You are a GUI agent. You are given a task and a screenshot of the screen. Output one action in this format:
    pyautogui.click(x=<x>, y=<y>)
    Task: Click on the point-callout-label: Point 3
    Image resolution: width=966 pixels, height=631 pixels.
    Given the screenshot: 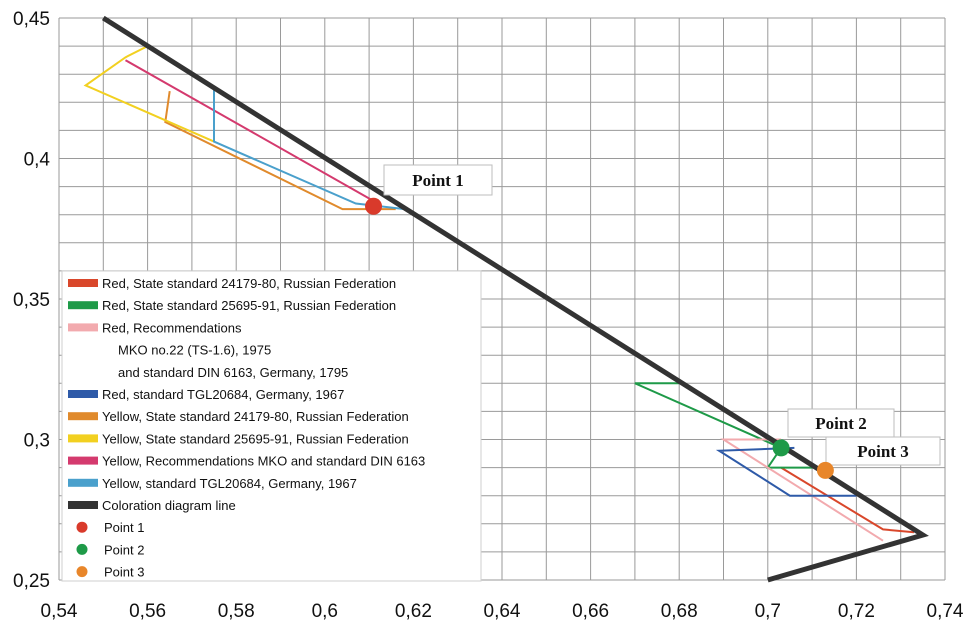 What is the action you would take?
    pyautogui.click(x=882, y=451)
    